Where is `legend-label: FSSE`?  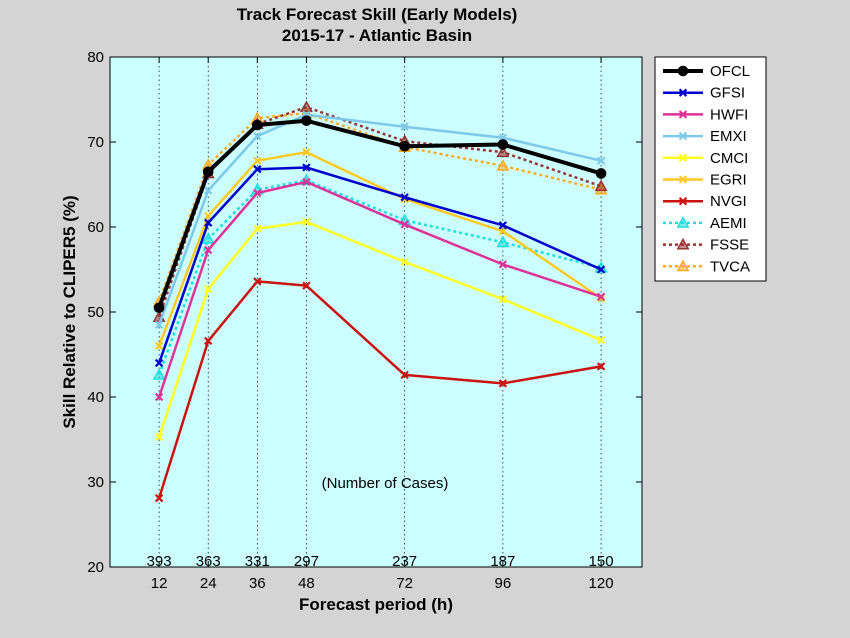
legend-label: FSSE is located at coordinates (729, 245).